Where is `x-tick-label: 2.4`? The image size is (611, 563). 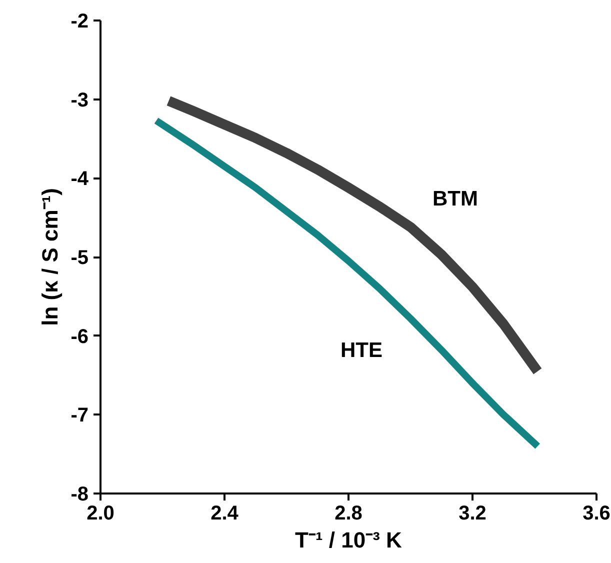 x-tick-label: 2.4 is located at coordinates (225, 513).